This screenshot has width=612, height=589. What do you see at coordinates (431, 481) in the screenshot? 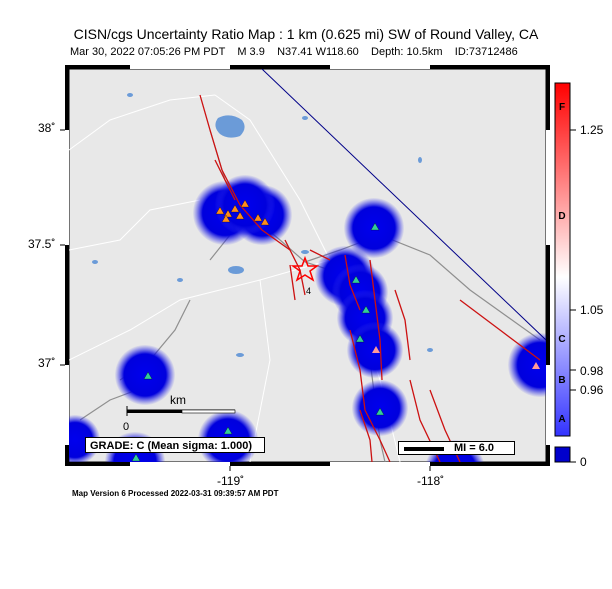
I see `lon-tick-118: -118˚` at bounding box center [431, 481].